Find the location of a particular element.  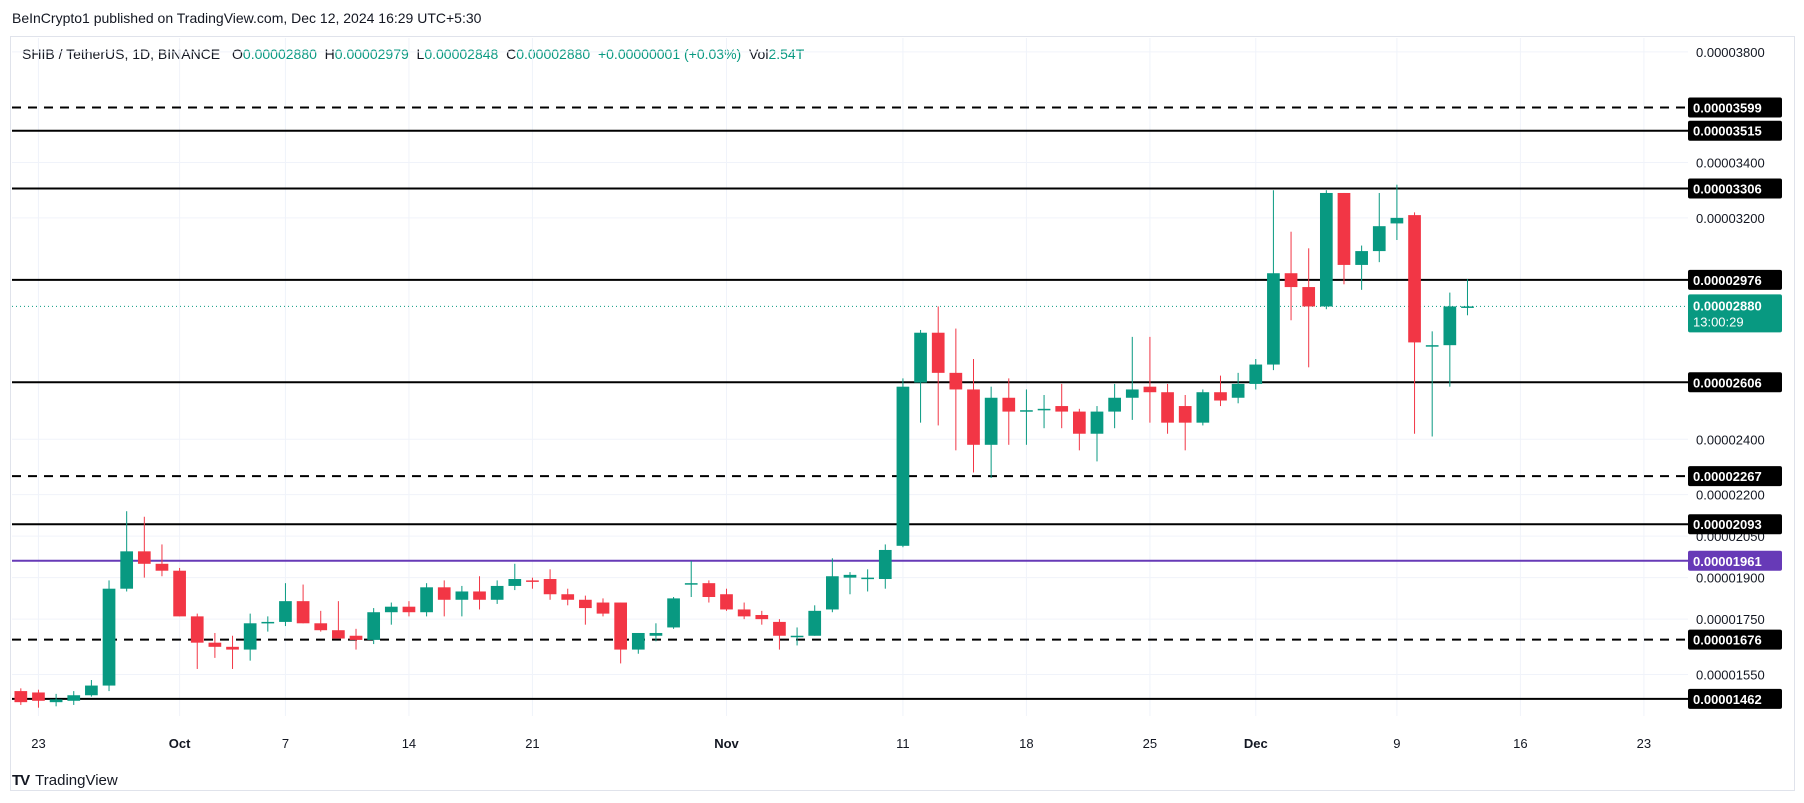

level-tag-label: 0.00003515 is located at coordinates (1727, 131).